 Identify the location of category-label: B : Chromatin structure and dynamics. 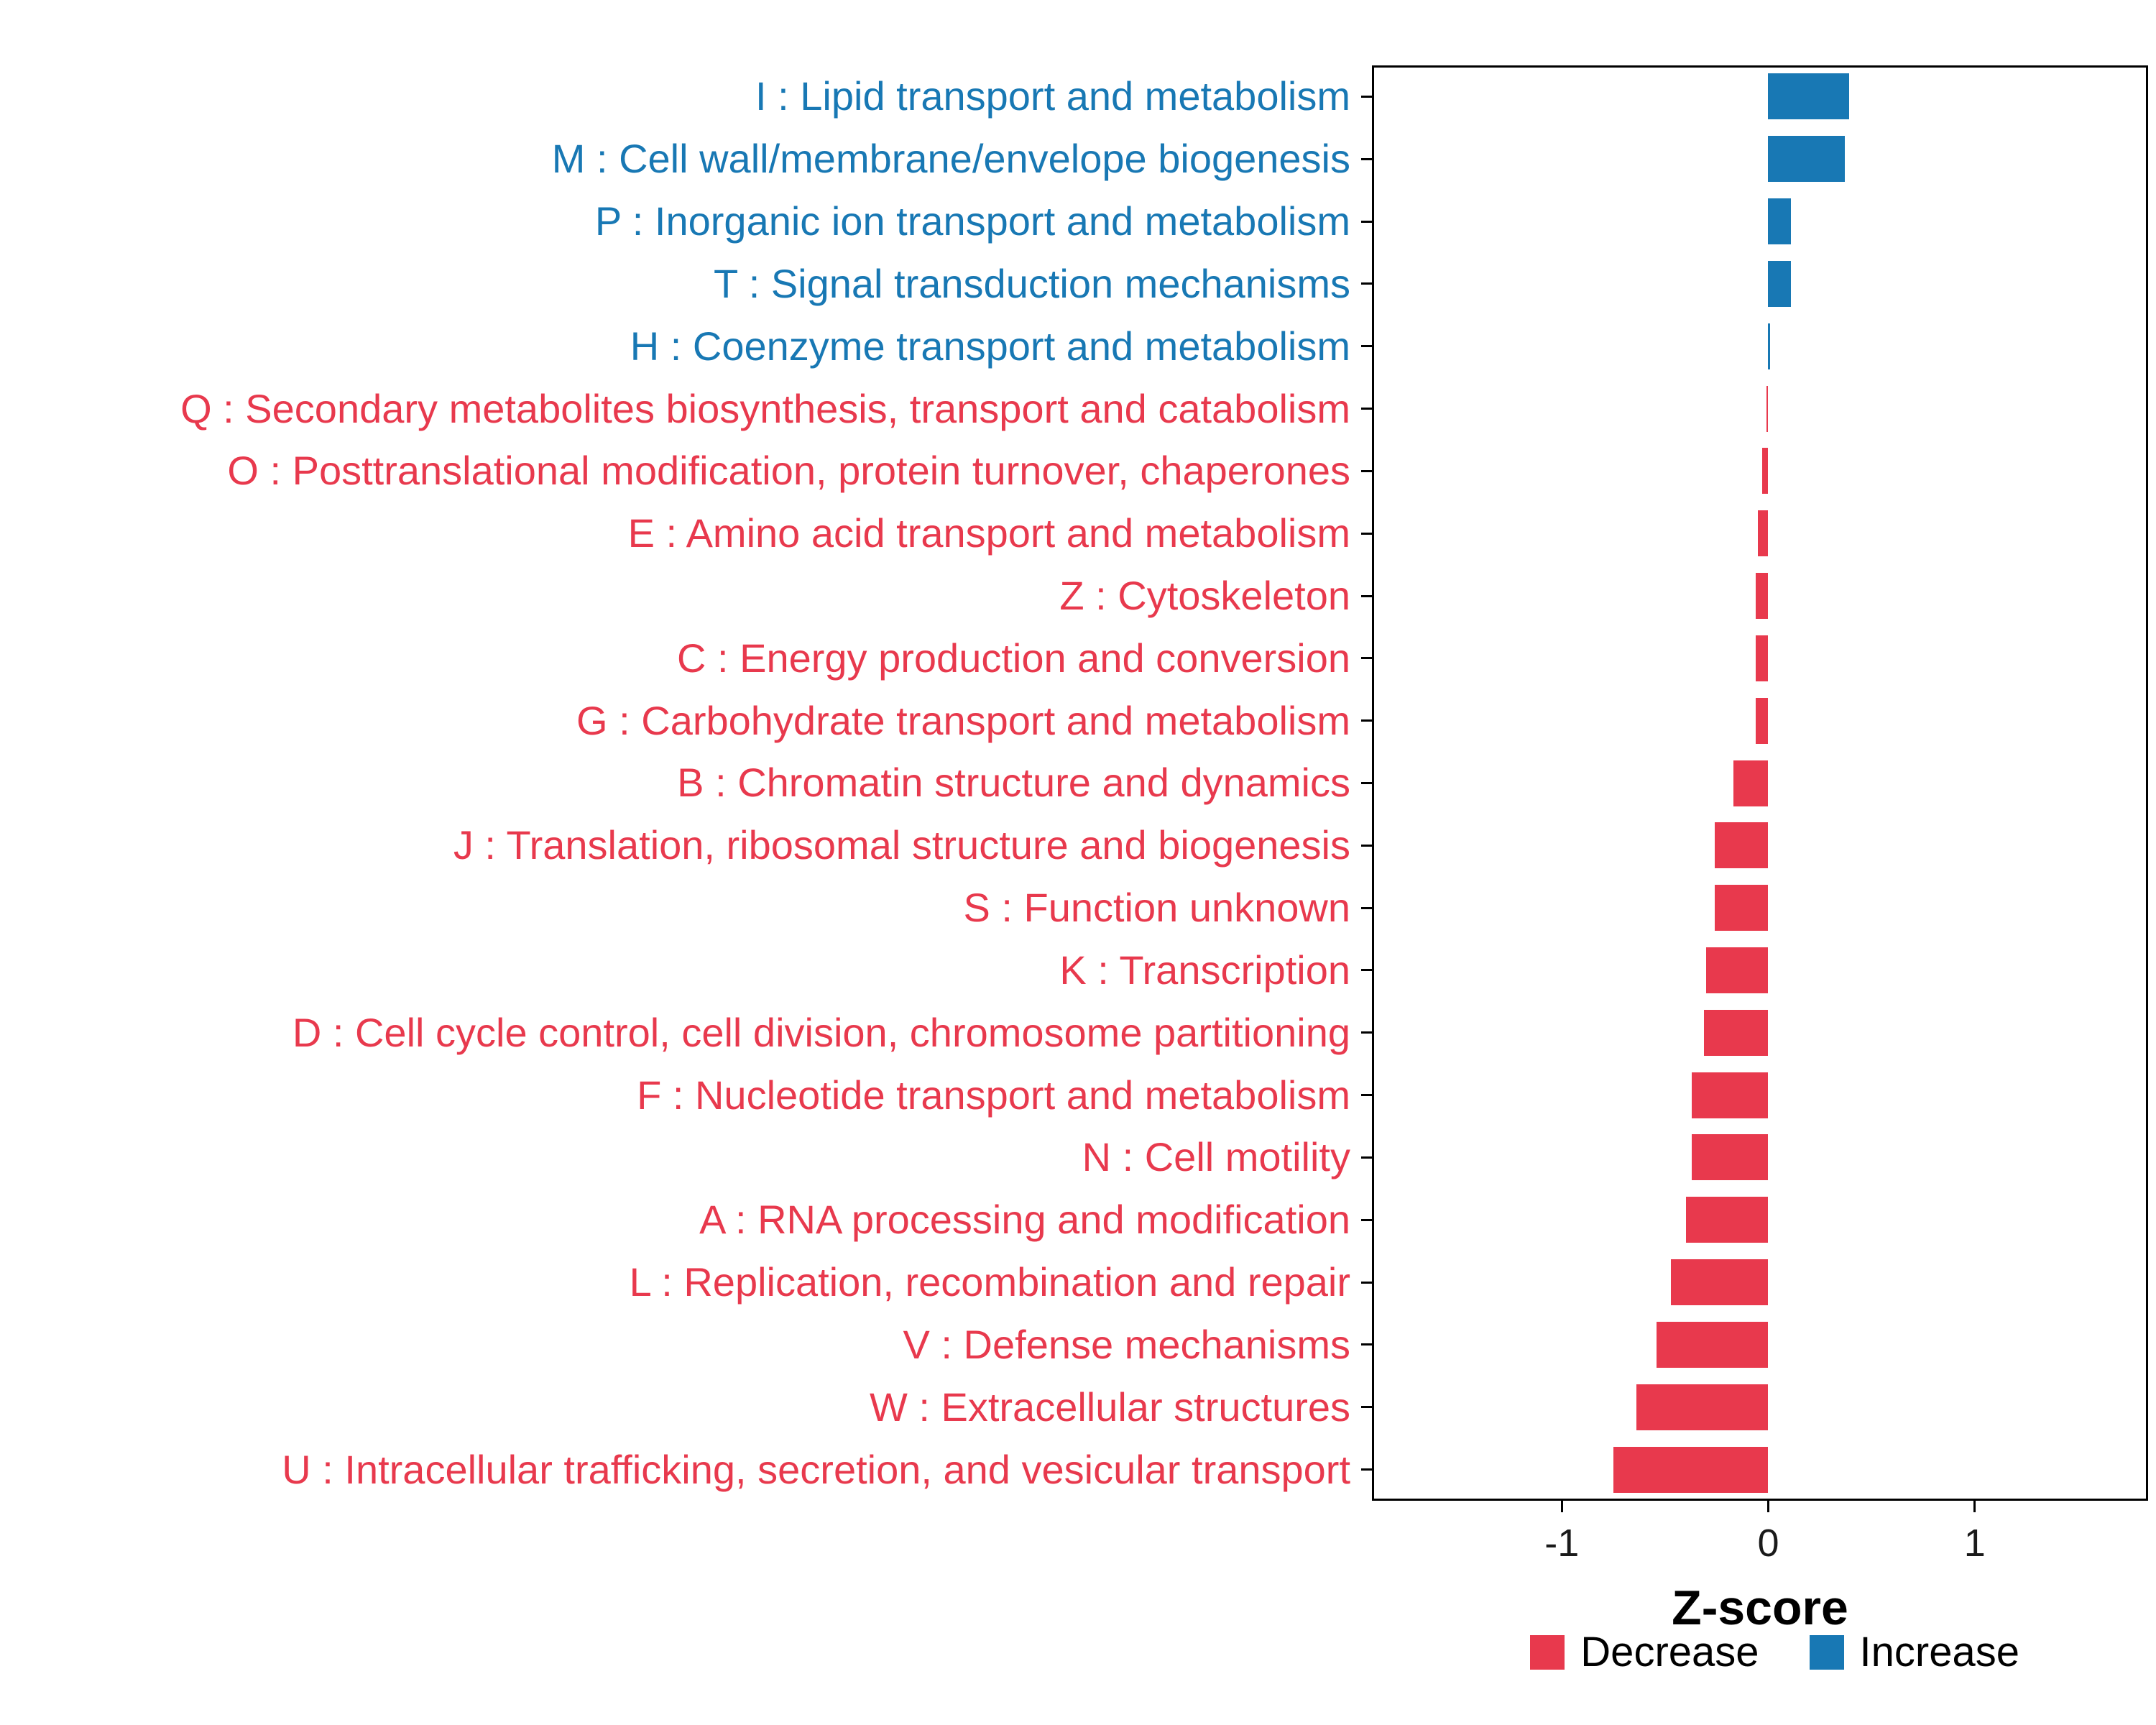
(1014, 783).